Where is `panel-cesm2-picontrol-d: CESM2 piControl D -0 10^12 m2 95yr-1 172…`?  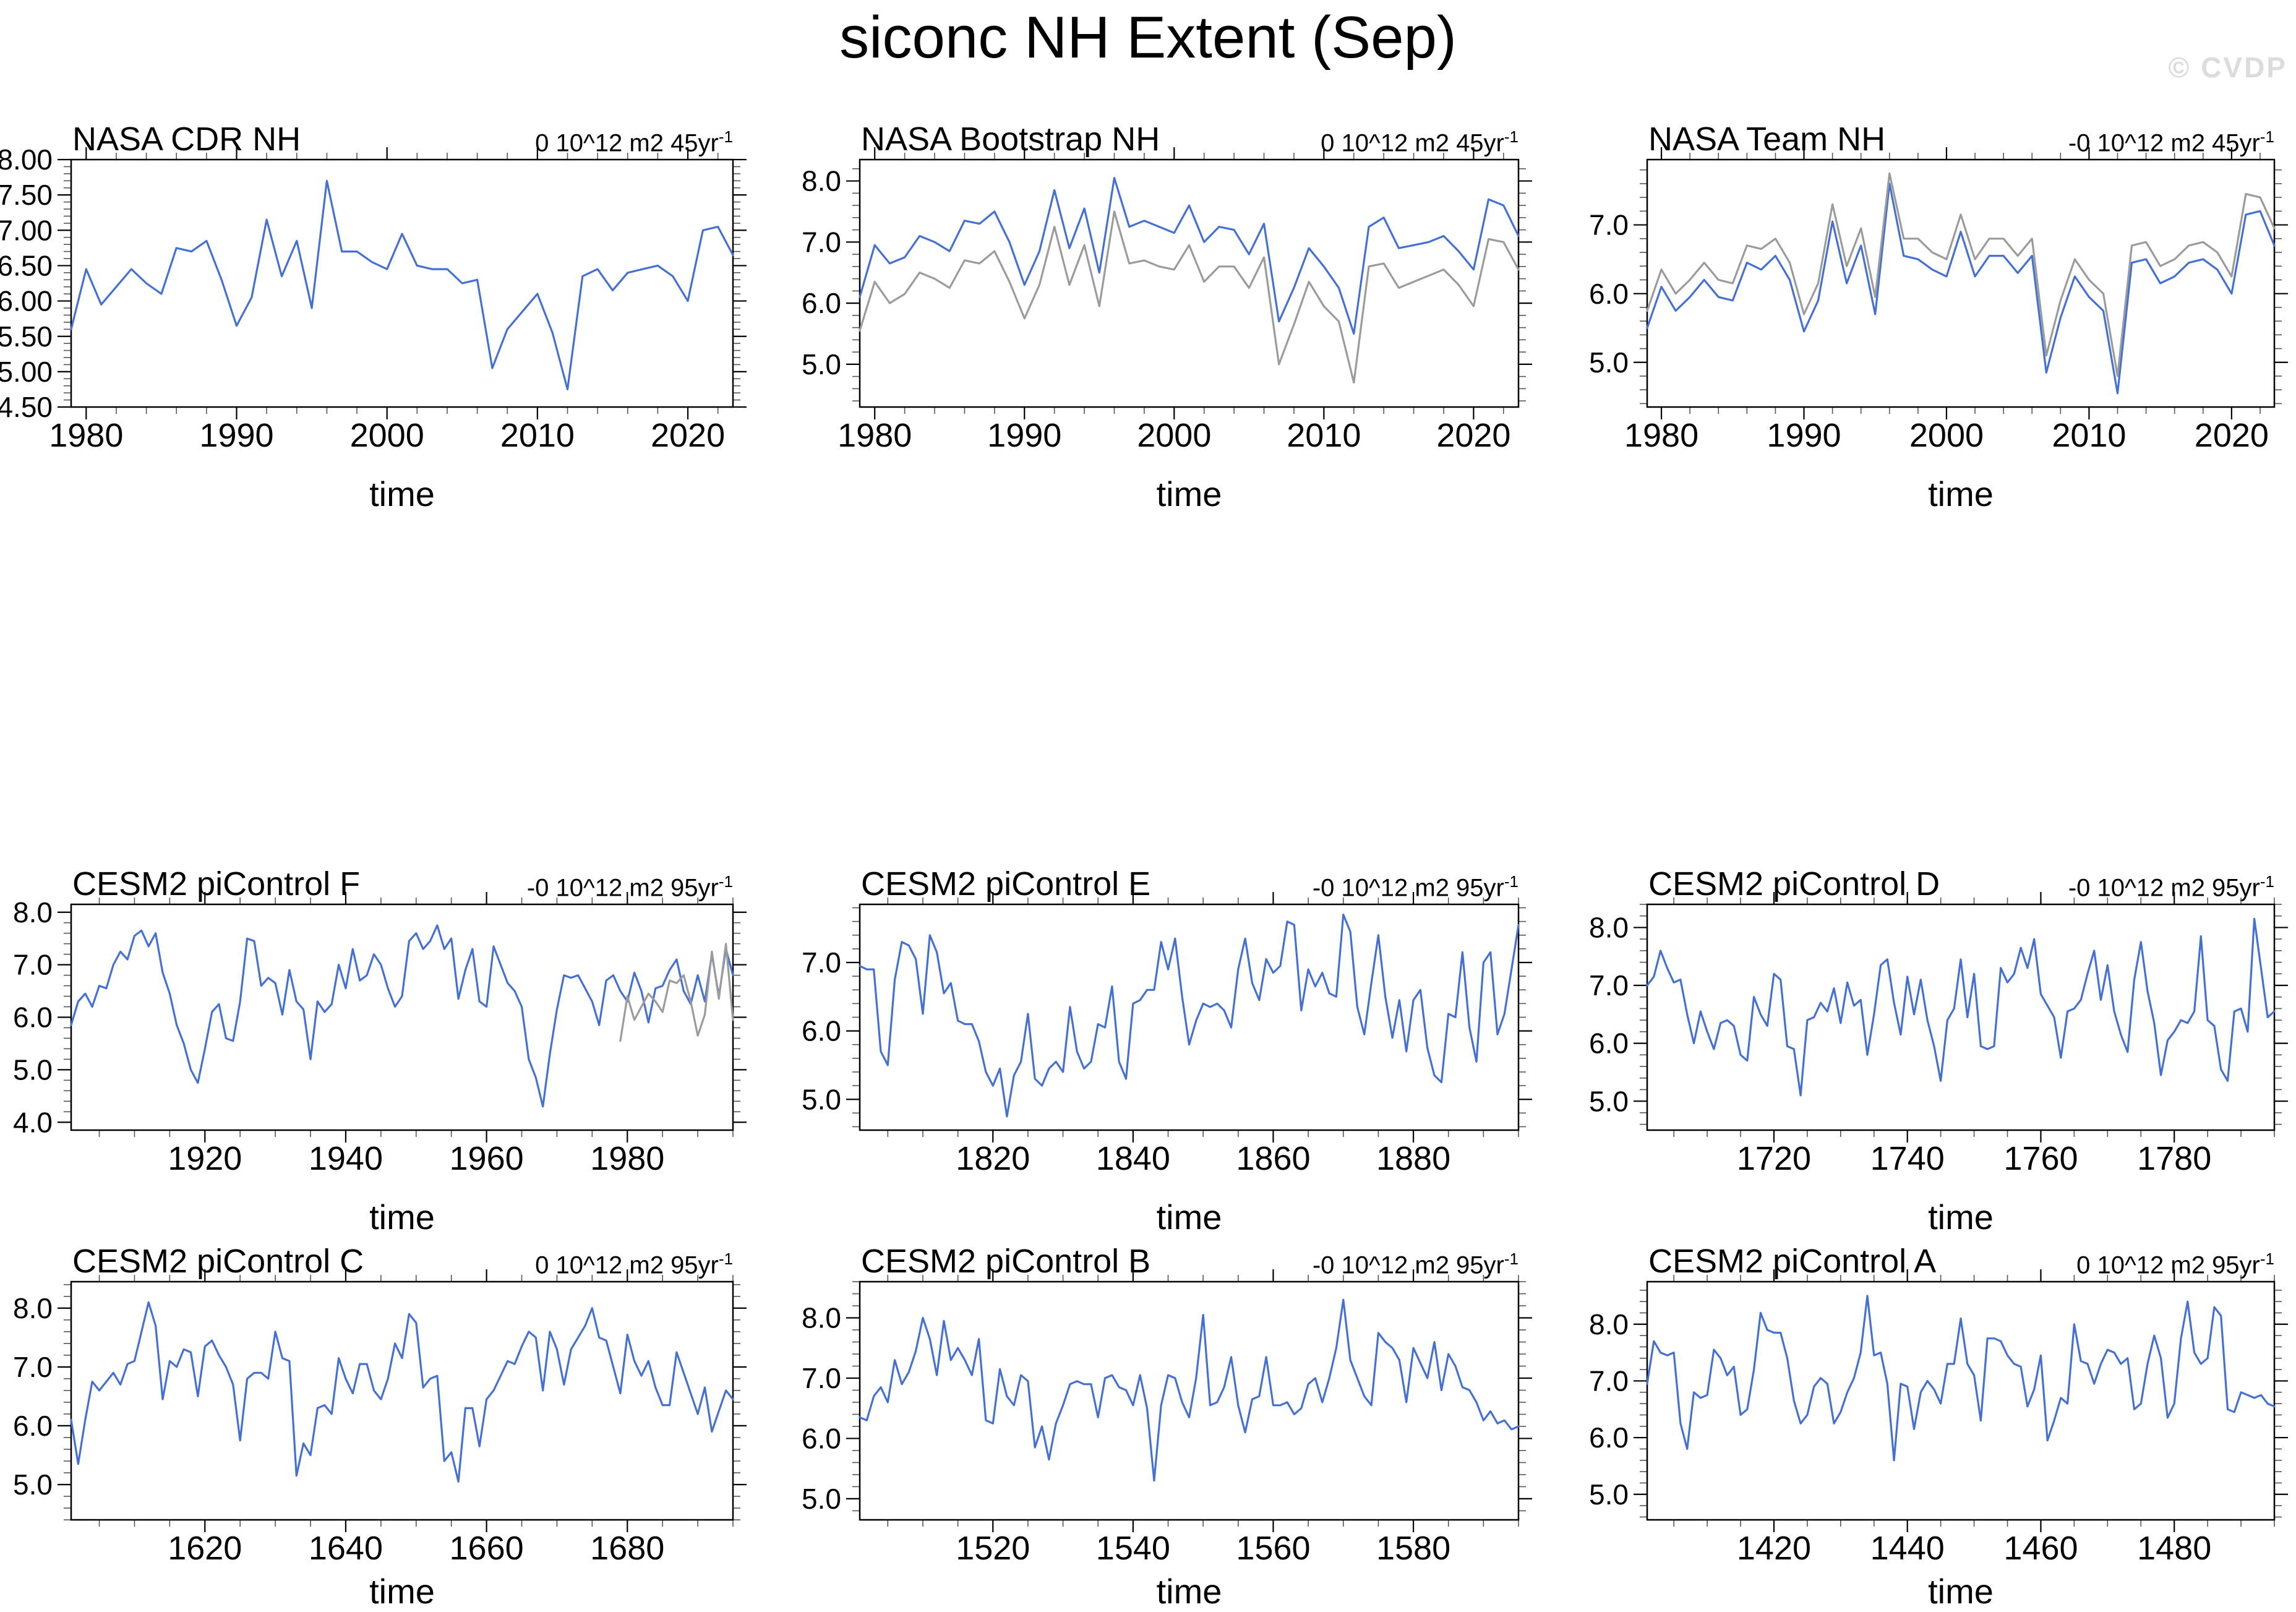
panel-cesm2-picontrol-d: CESM2 piControl D -0 10^12 m2 95yr-1 172… is located at coordinates (1936, 1052).